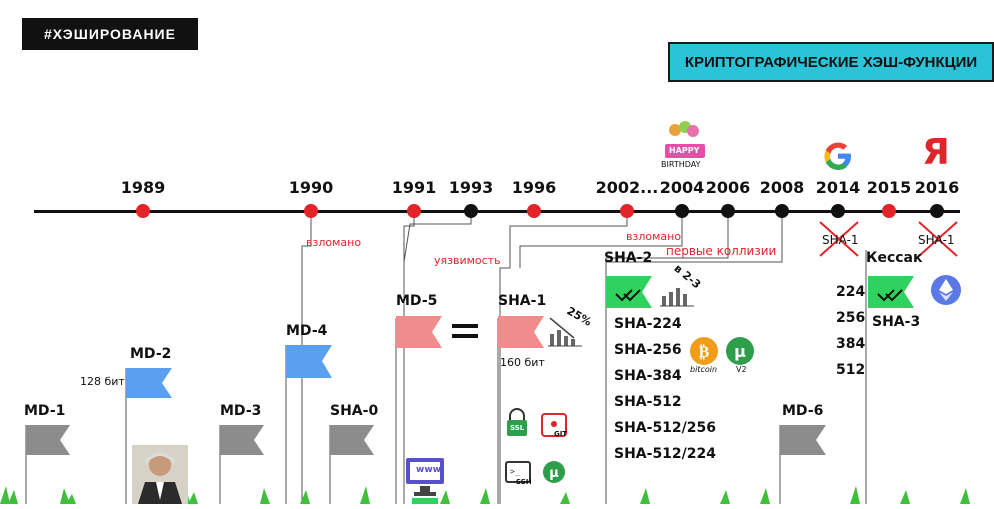 This screenshot has height=509, width=994. What do you see at coordinates (334, 242) in the screenshot?
I see `annotation-broken-md4: взломано` at bounding box center [334, 242].